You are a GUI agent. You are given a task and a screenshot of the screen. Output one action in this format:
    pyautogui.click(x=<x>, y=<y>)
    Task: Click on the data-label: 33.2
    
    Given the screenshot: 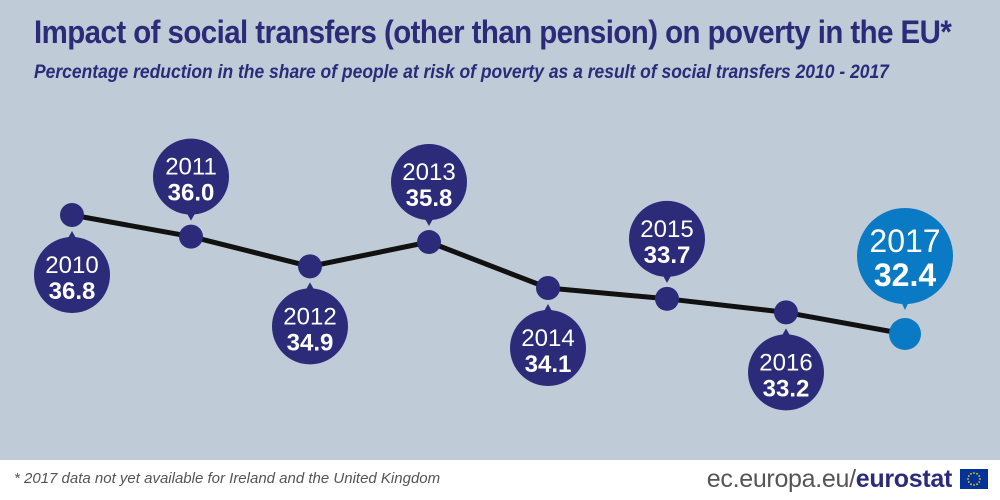 What is the action you would take?
    pyautogui.click(x=786, y=388)
    